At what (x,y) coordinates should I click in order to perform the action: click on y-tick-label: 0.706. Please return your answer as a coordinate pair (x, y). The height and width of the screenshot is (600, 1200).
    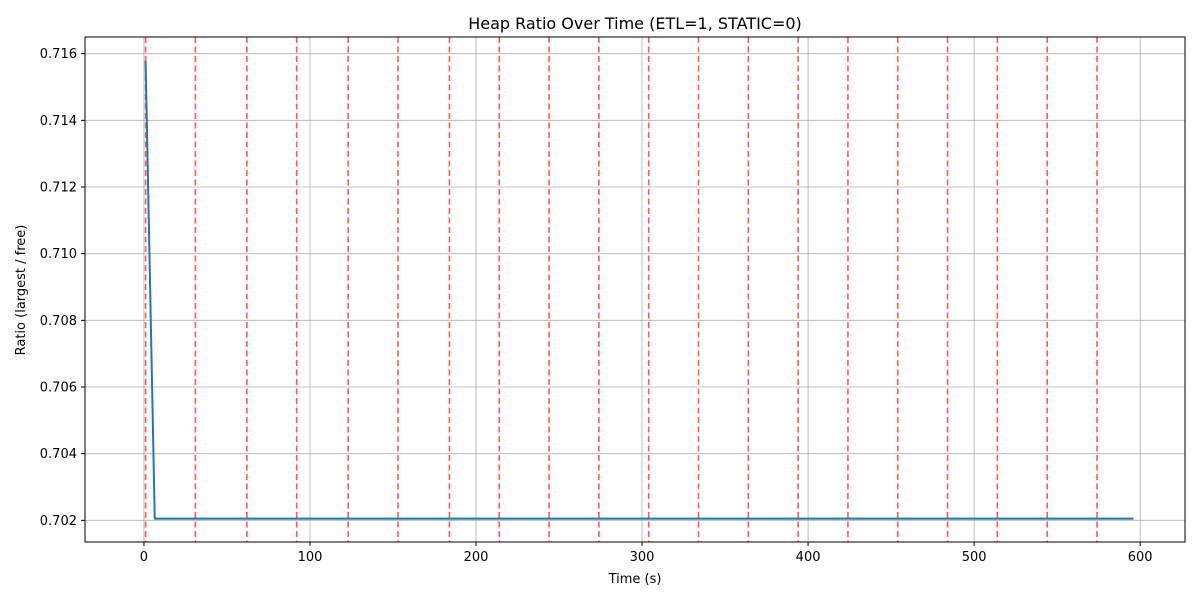
    Looking at the image, I should click on (58, 388).